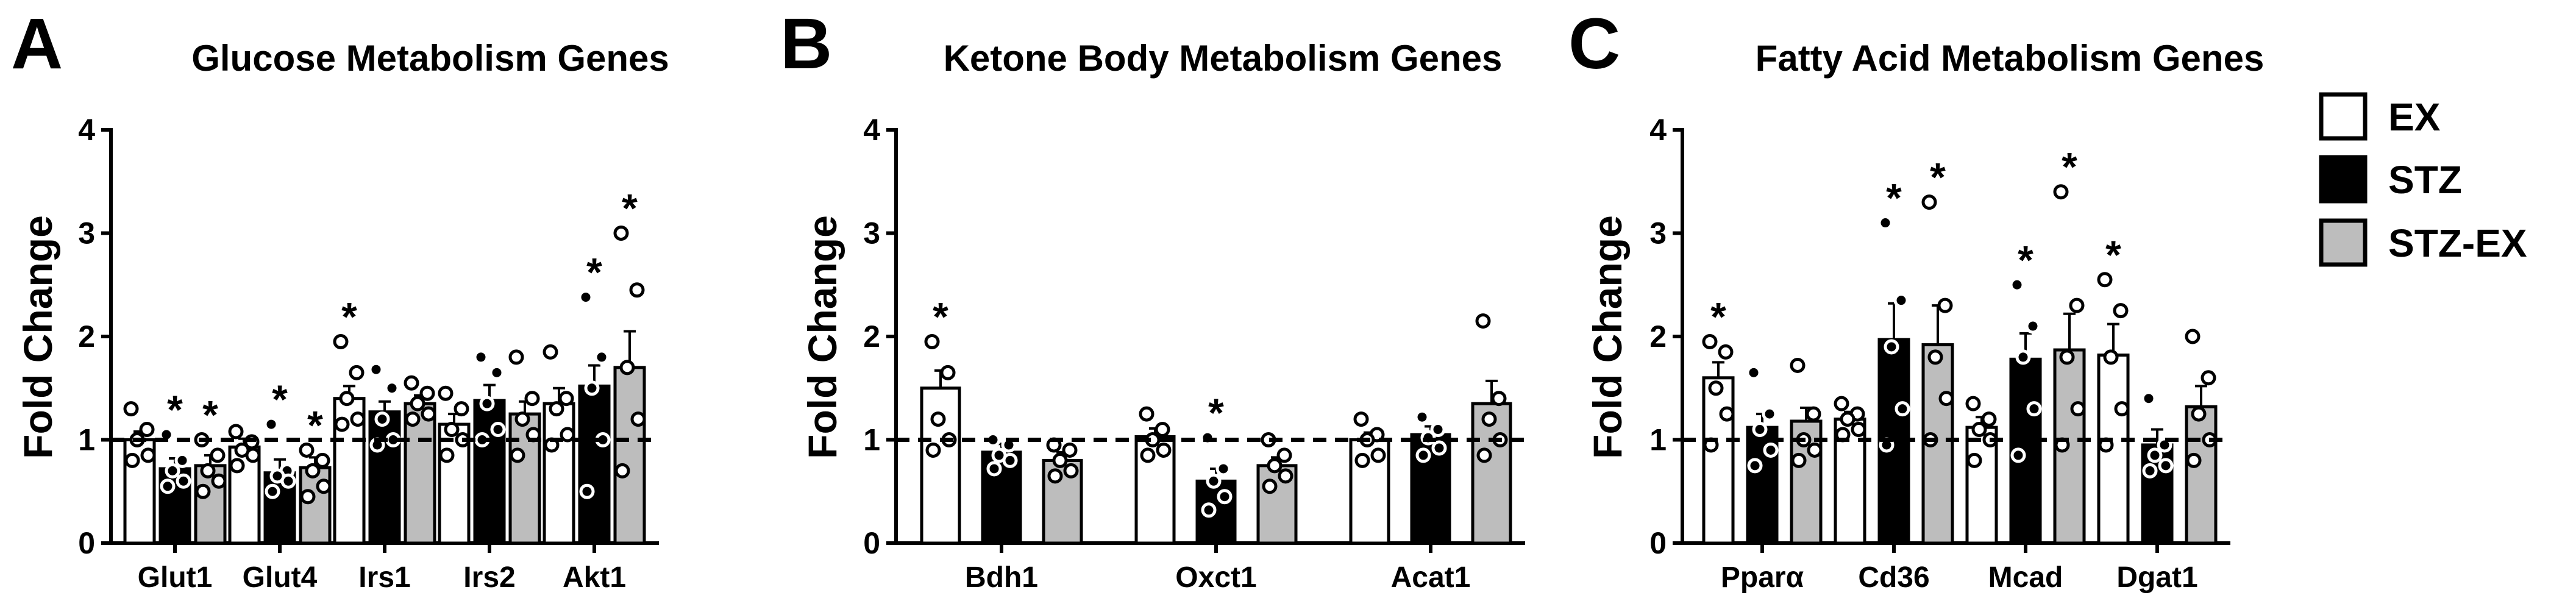  I want to click on x-tick-label: Mcad, so click(2025, 577).